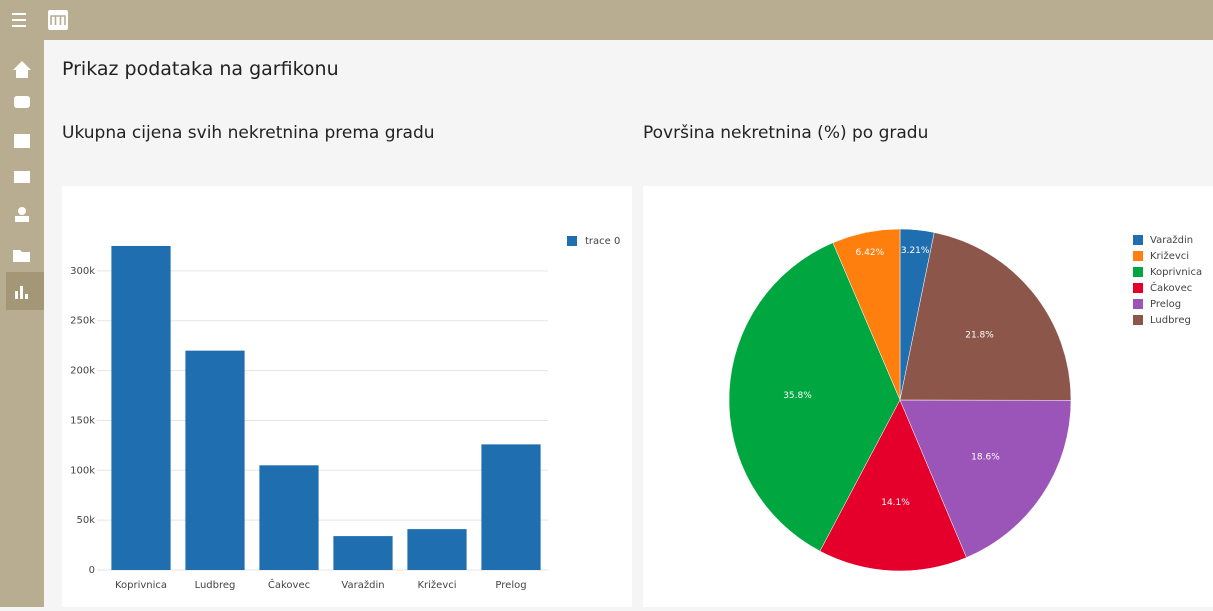 The height and width of the screenshot is (611, 1213). I want to click on active-item, so click(25, 291).